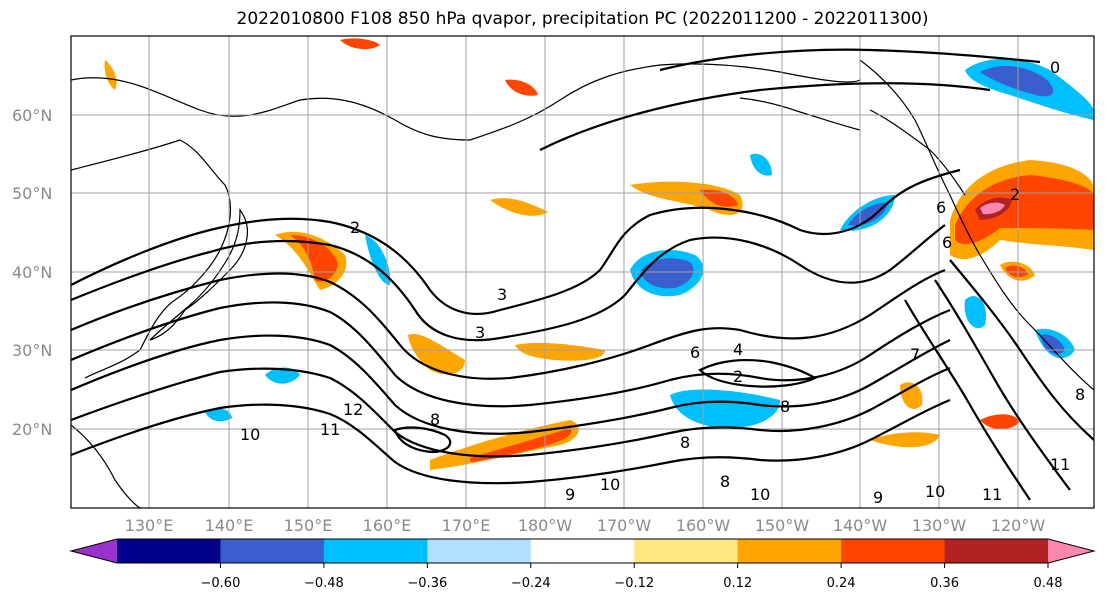 Image resolution: width=1105 pixels, height=601 pixels. Describe the element at coordinates (545, 525) in the screenshot. I see `lon-label: 180°W` at that location.